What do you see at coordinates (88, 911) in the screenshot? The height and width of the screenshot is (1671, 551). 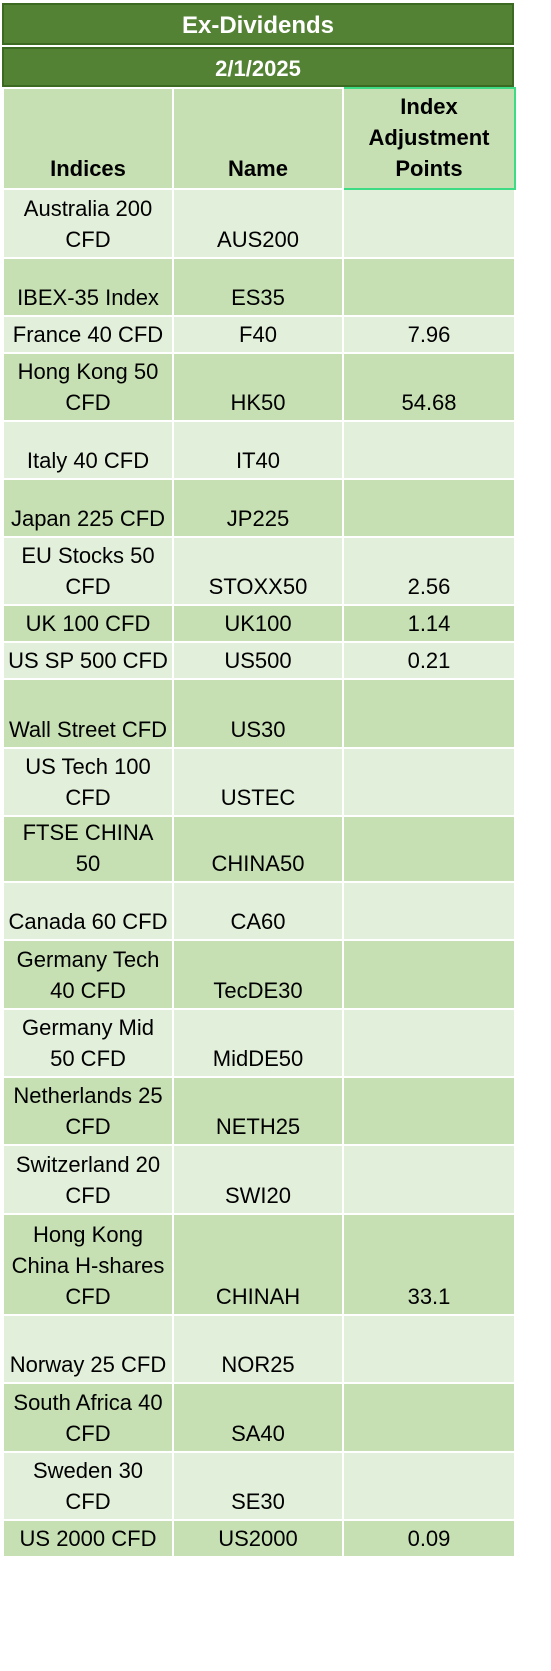 I see `cell-index: Canada 60 CFD` at bounding box center [88, 911].